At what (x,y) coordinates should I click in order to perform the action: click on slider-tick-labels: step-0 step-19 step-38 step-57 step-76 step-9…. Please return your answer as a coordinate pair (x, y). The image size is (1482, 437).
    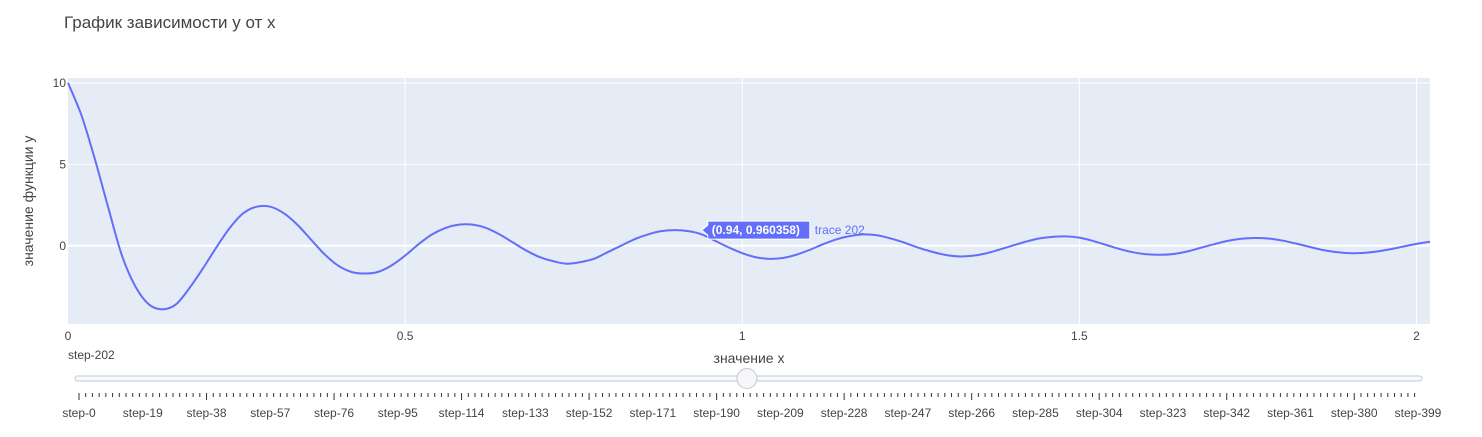
    Looking at the image, I should click on (751, 413).